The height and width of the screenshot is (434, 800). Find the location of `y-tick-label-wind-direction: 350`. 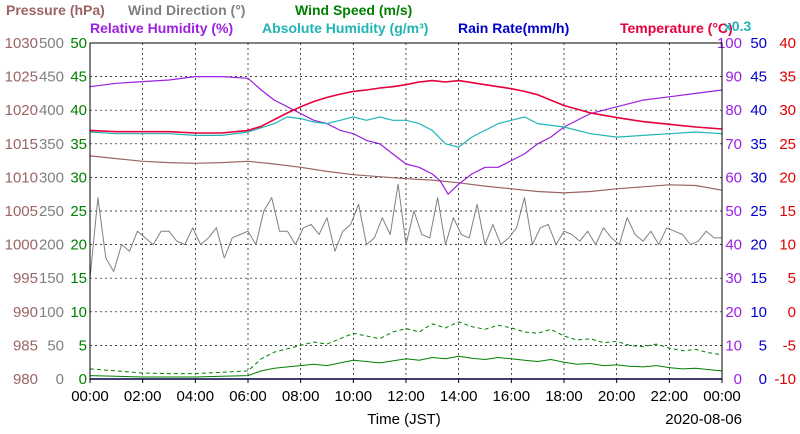

y-tick-label-wind-direction: 350 is located at coordinates (51, 144).